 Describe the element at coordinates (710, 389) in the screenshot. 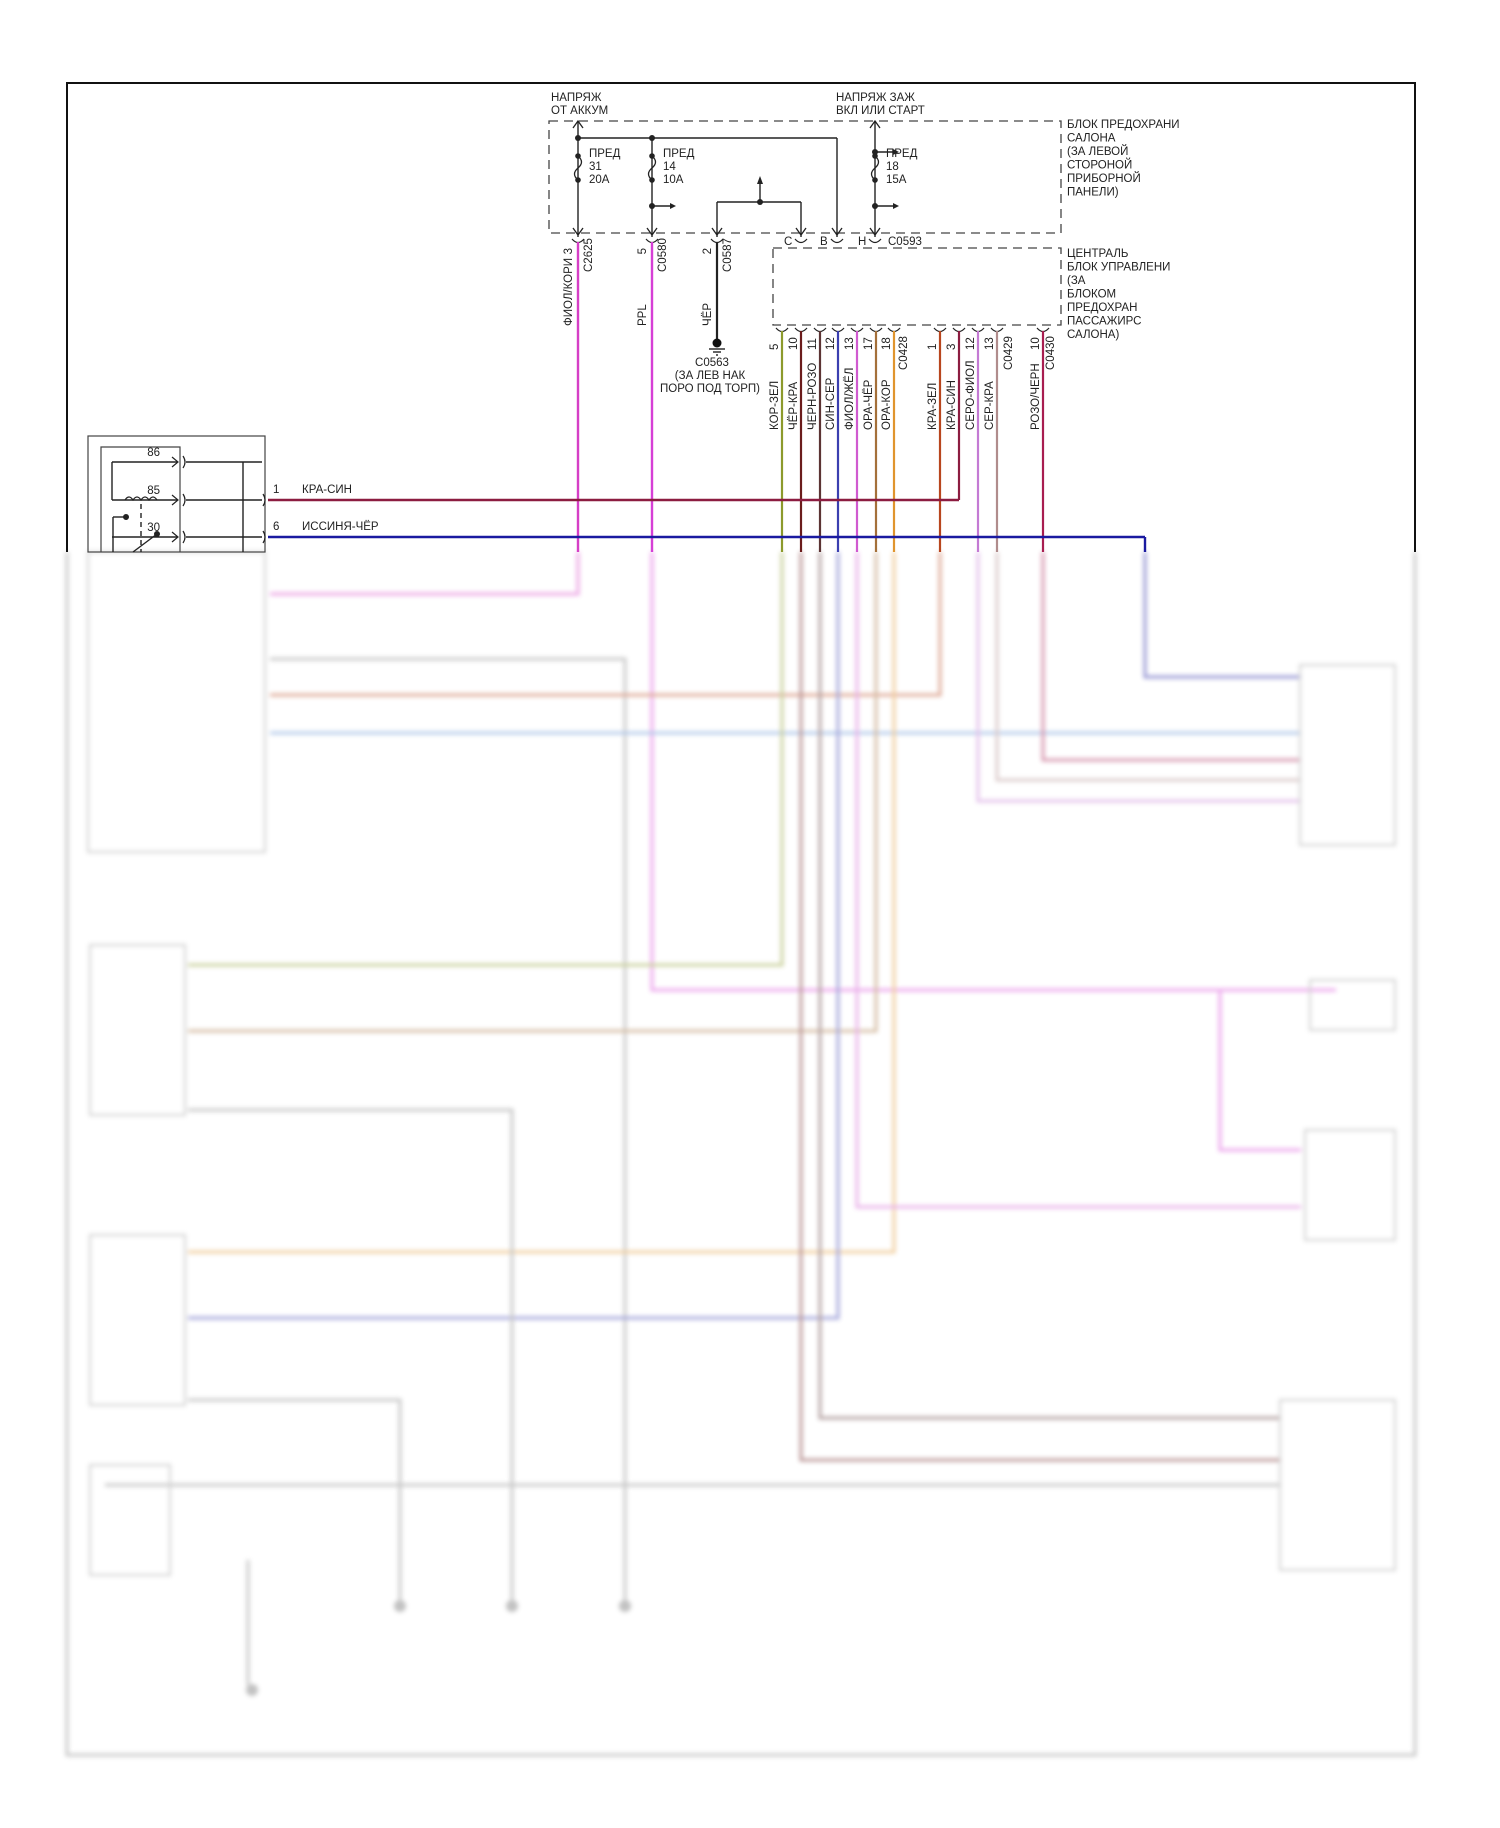

I see `ground-location: ПОРО ПОД ТОРП)` at that location.